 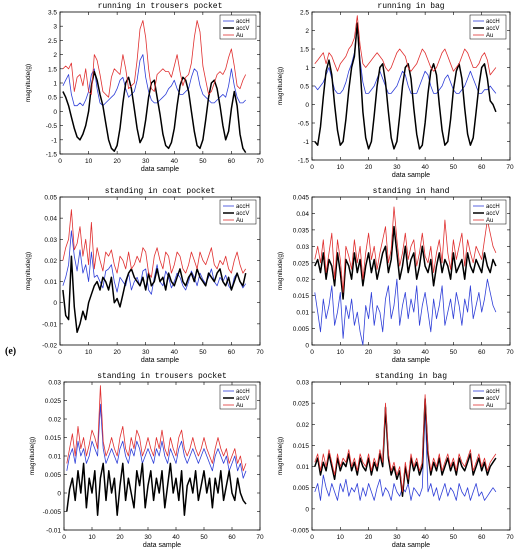 I want to click on y-tick-label: 0.04, so click(x=302, y=214).